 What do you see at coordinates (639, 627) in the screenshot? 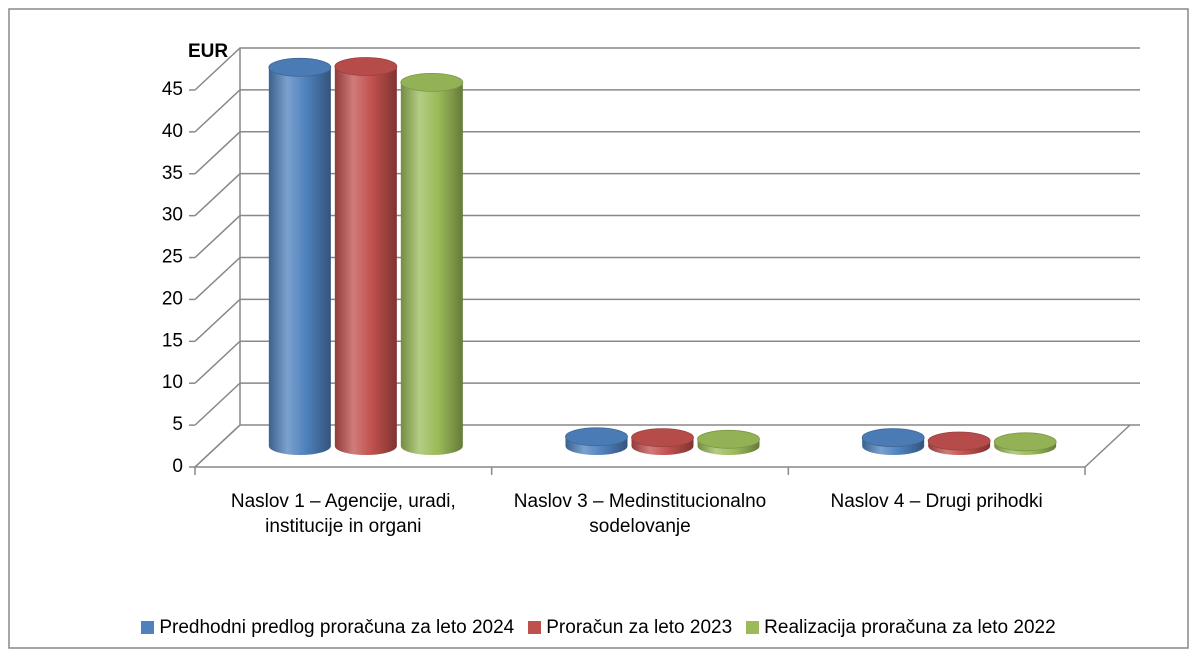
I see `legend-label: Proračun za leto 2023` at bounding box center [639, 627].